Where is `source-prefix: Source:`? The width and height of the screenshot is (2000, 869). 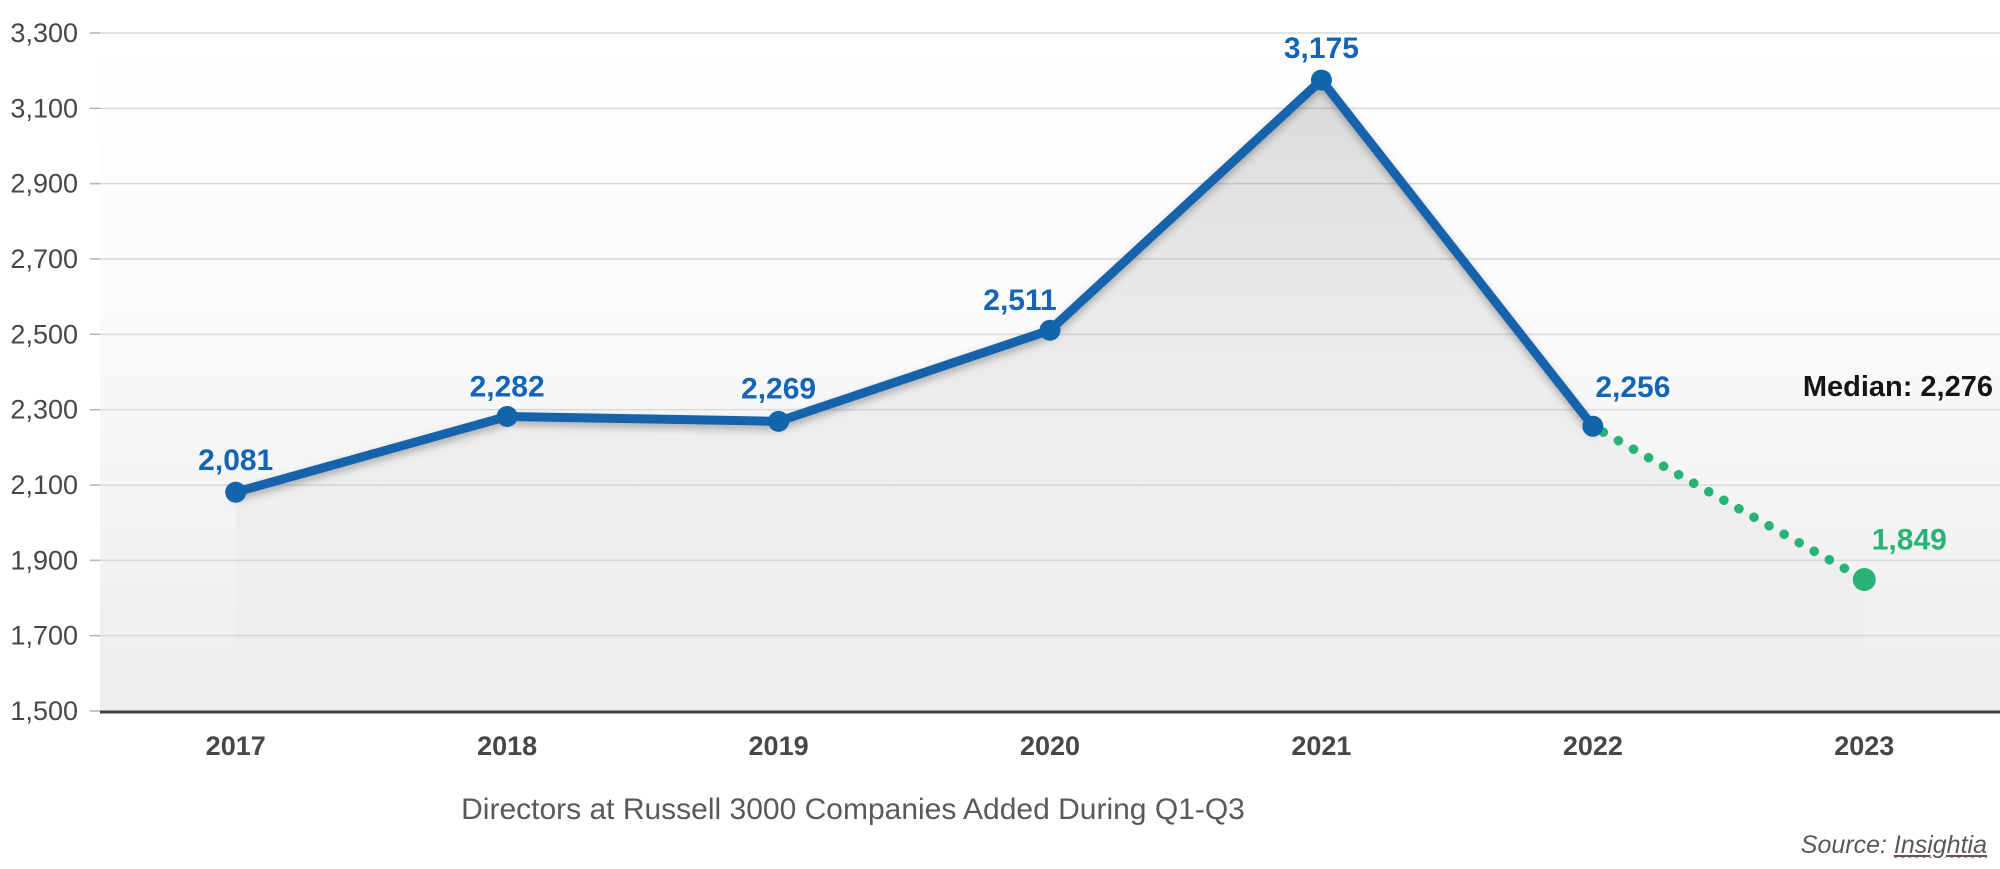 source-prefix: Source: is located at coordinates (1847, 845).